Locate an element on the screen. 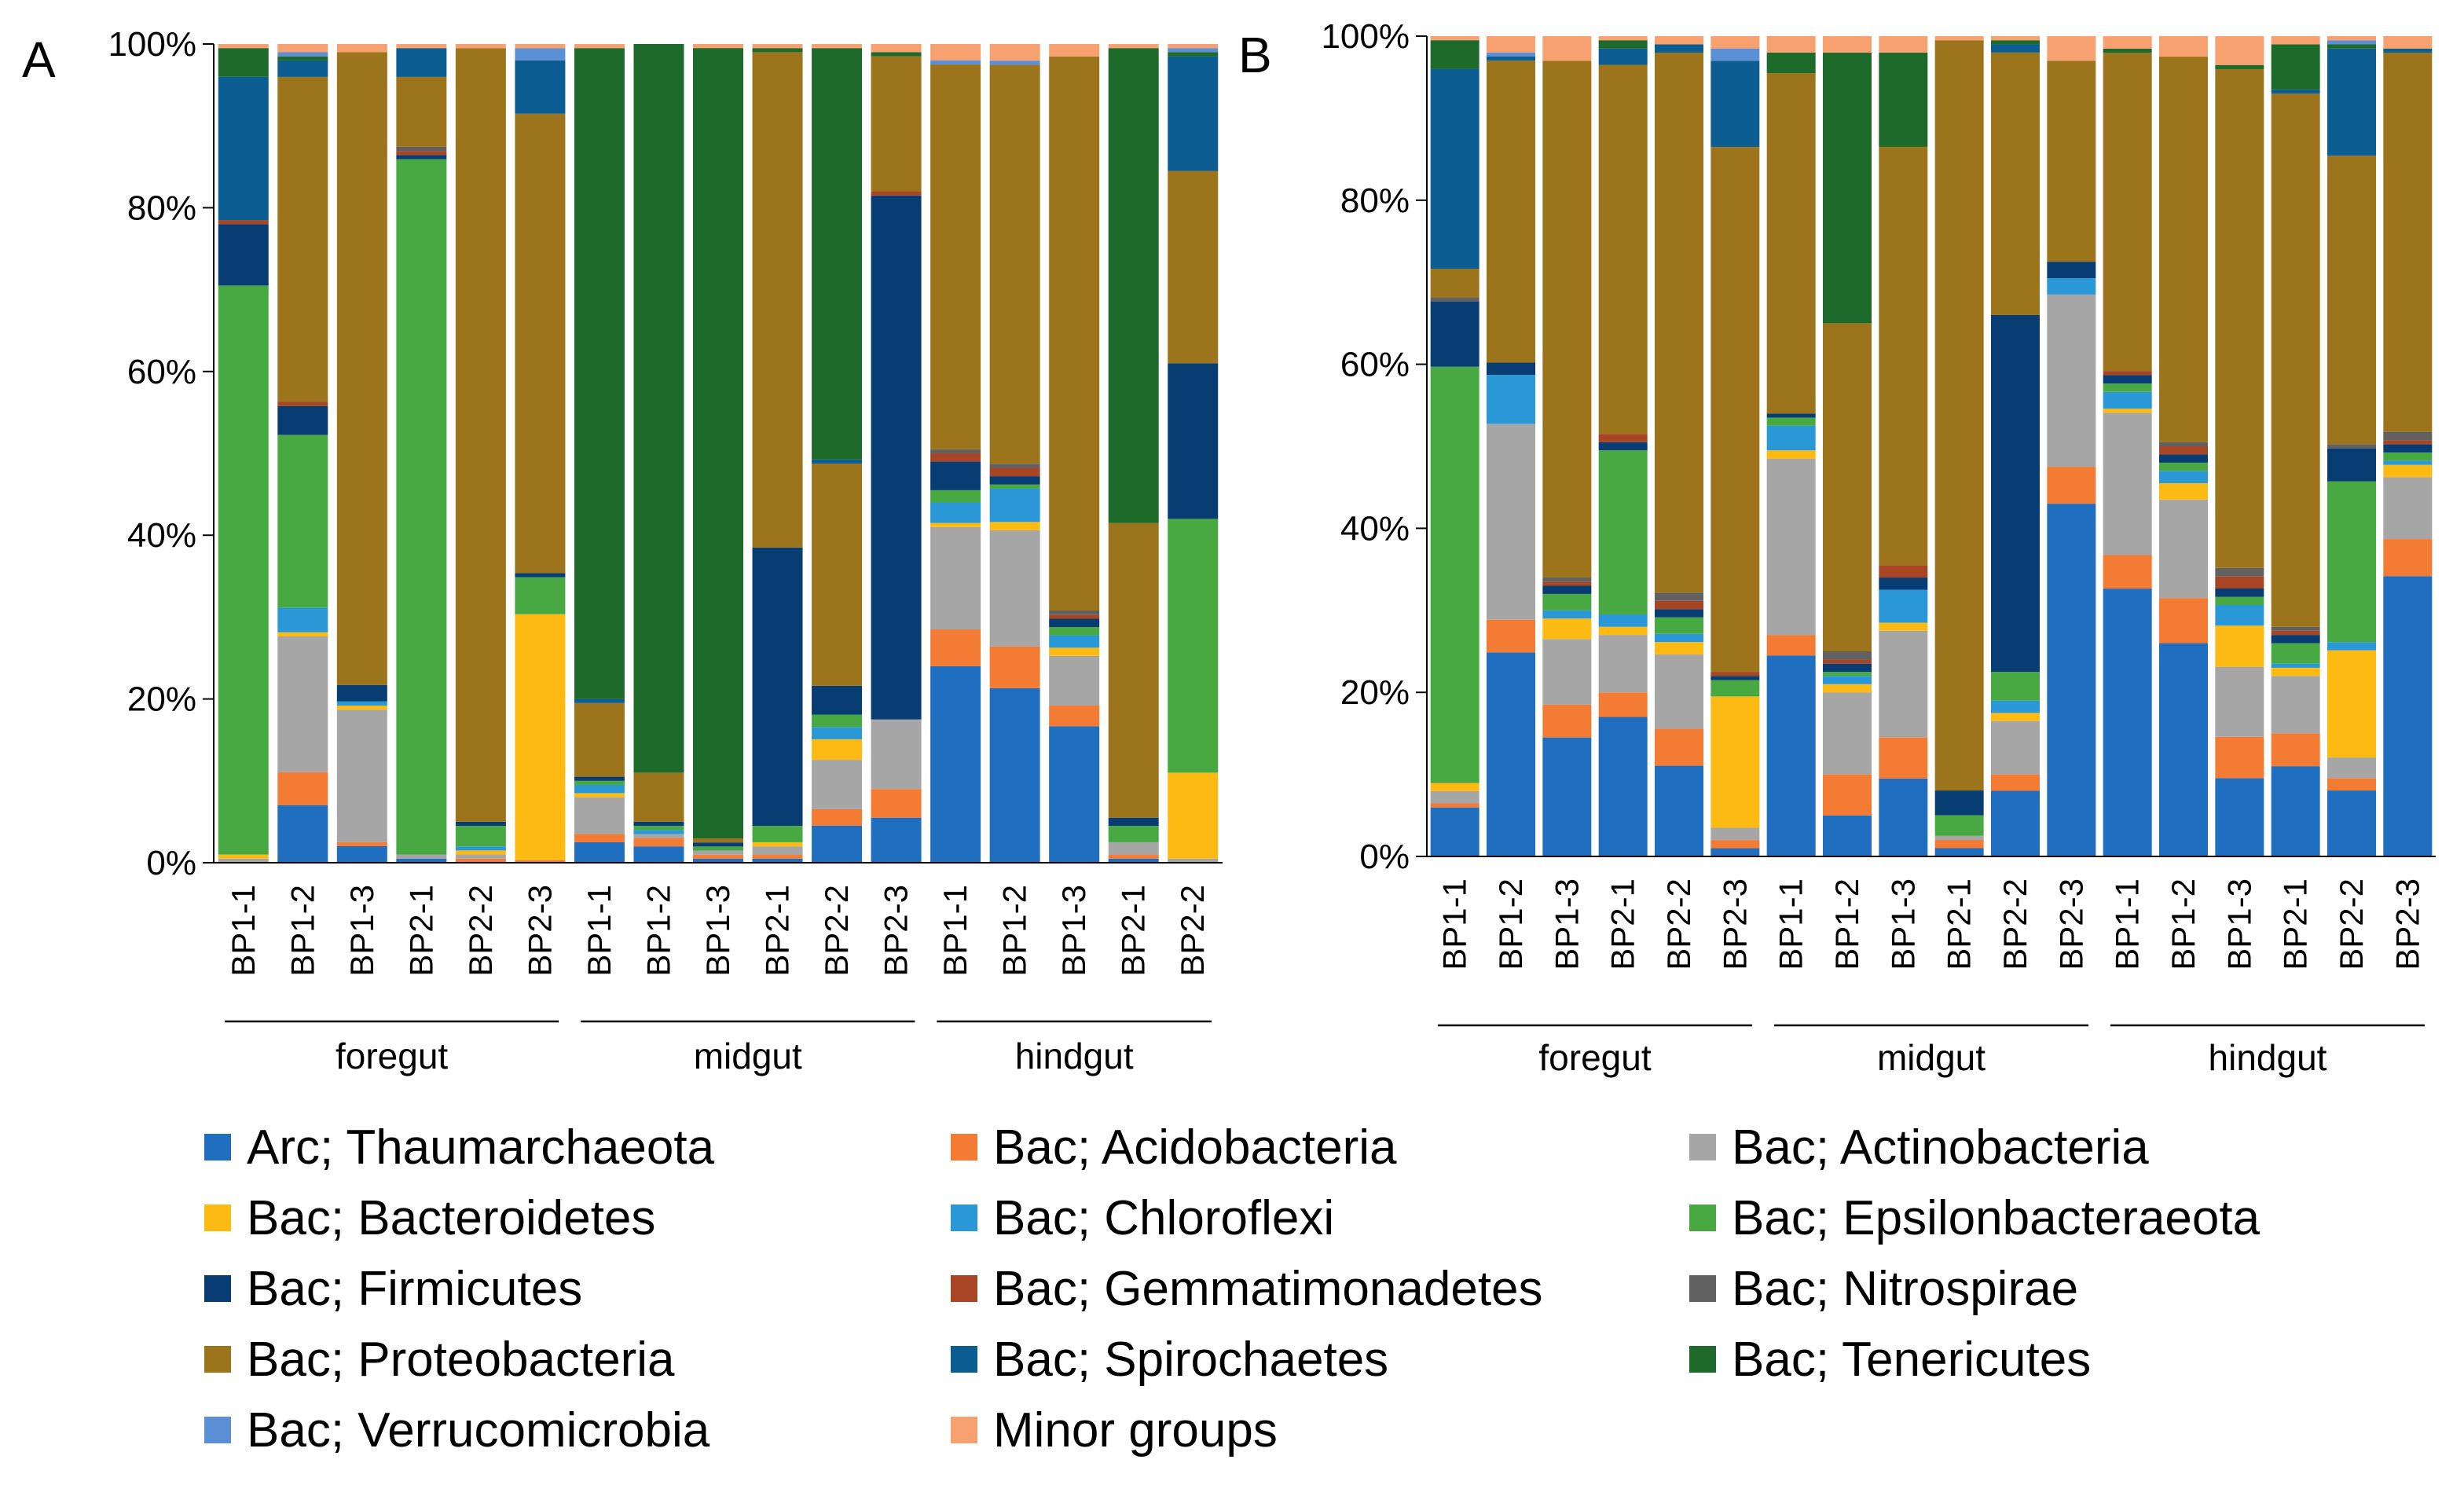 Image resolution: width=2464 pixels, height=1485 pixels. legend-label: Minor groups is located at coordinates (1135, 1430).